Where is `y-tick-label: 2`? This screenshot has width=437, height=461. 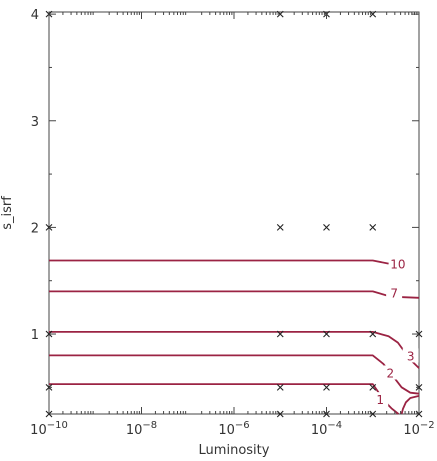 y-tick-label: 2 is located at coordinates (35, 228).